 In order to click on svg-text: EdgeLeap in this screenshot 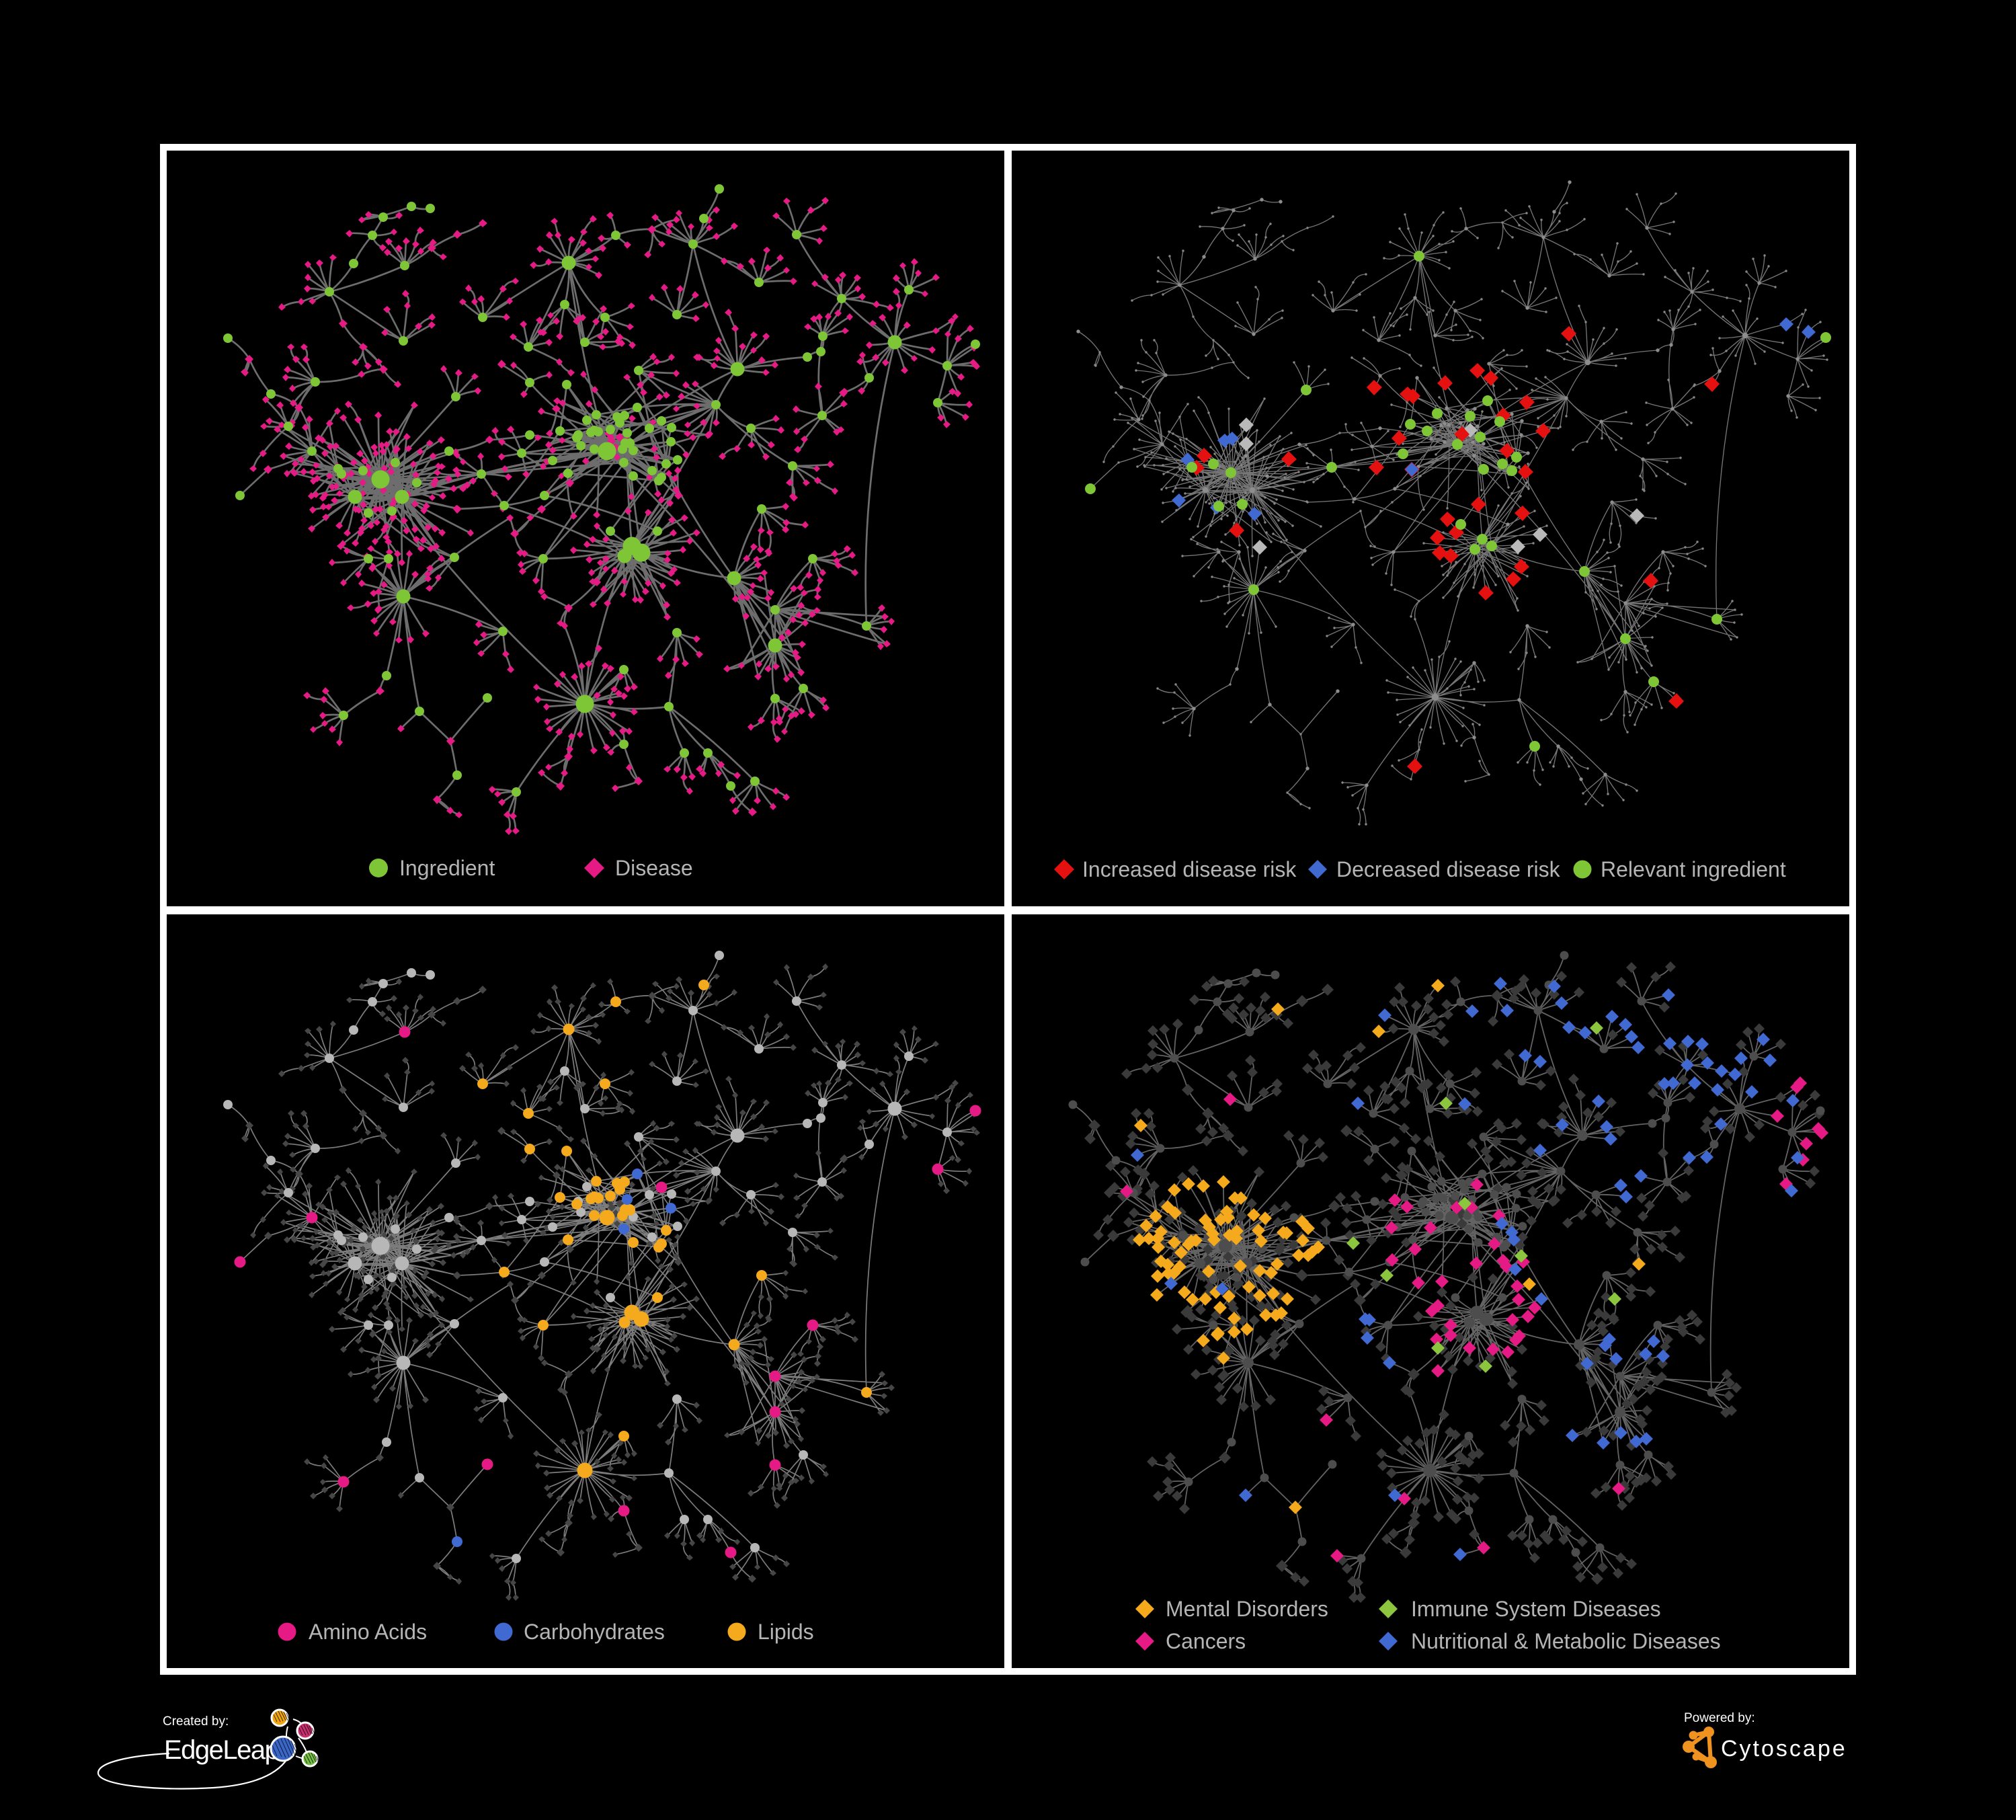, I will do `click(221, 1750)`.